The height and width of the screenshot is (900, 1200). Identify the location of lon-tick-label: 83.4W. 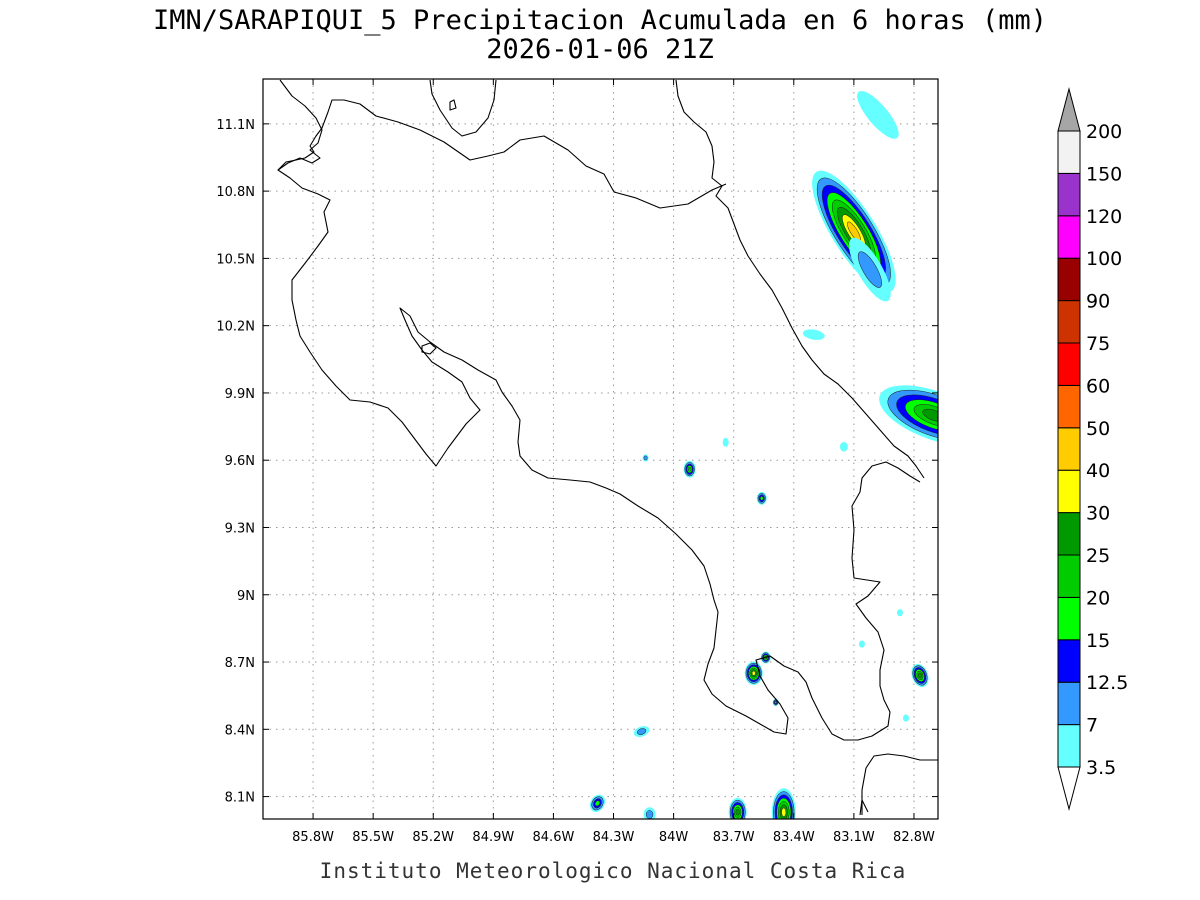
(794, 837).